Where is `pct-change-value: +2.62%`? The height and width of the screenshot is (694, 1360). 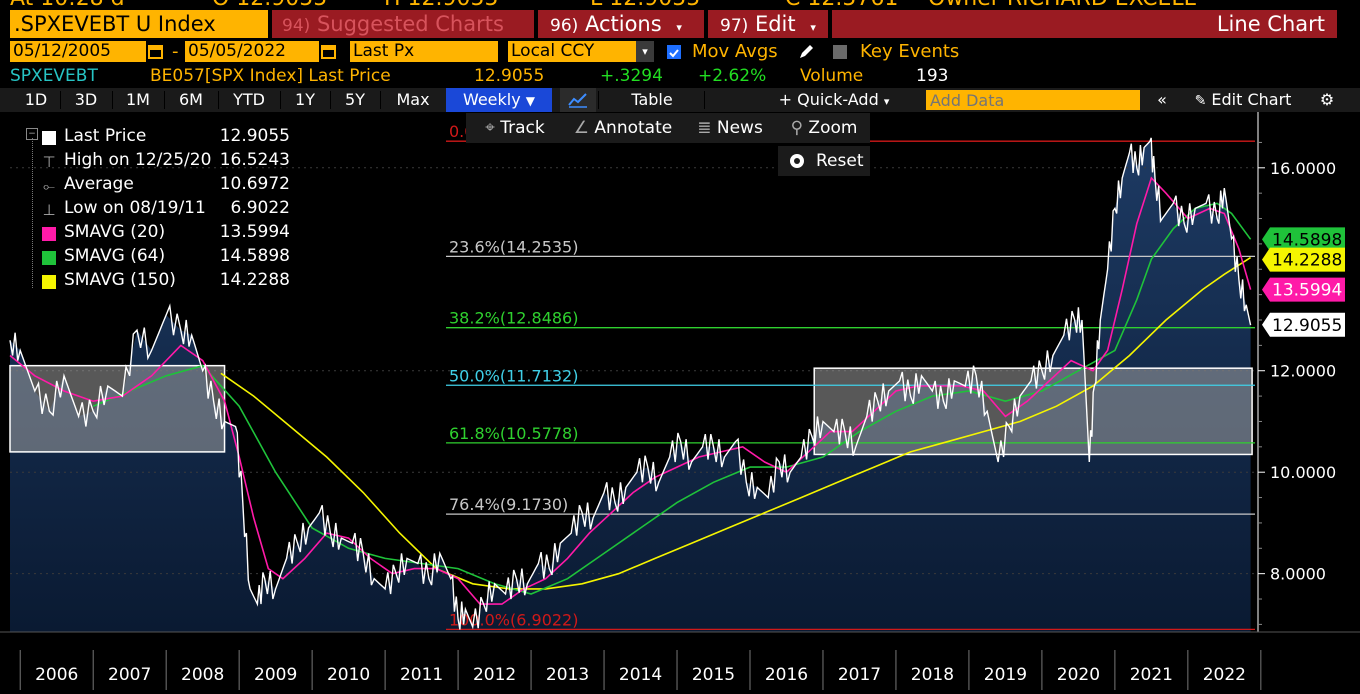
pct-change-value: +2.62% is located at coordinates (732, 76).